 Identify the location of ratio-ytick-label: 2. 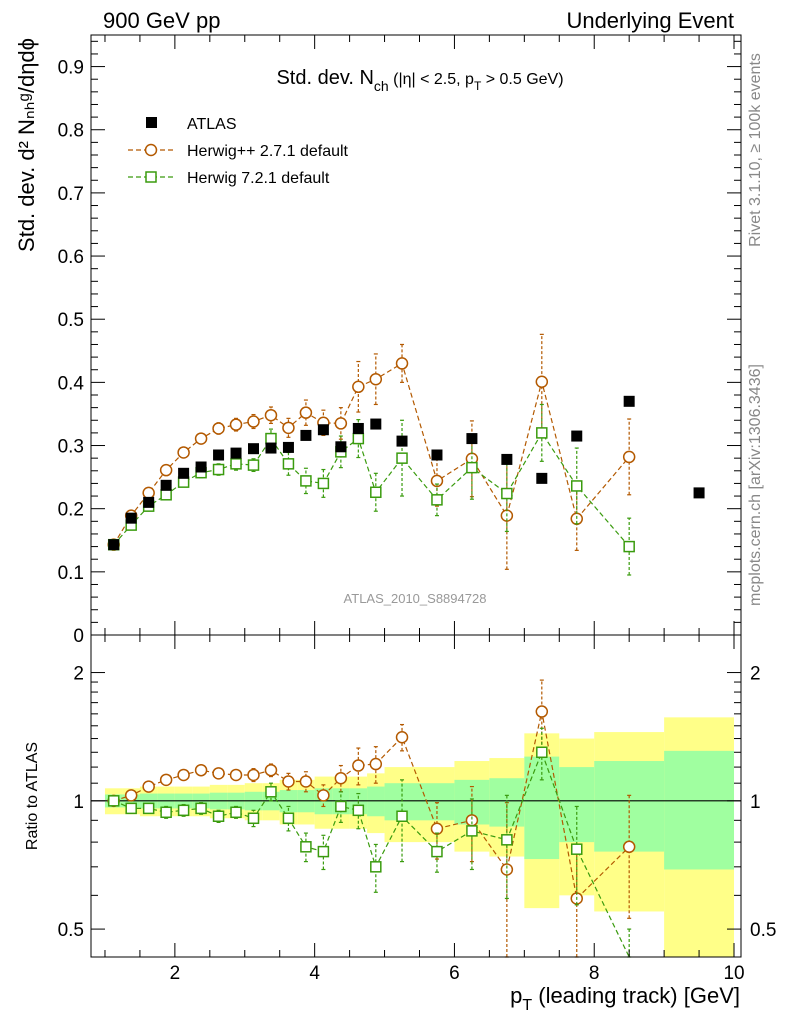
(78, 674).